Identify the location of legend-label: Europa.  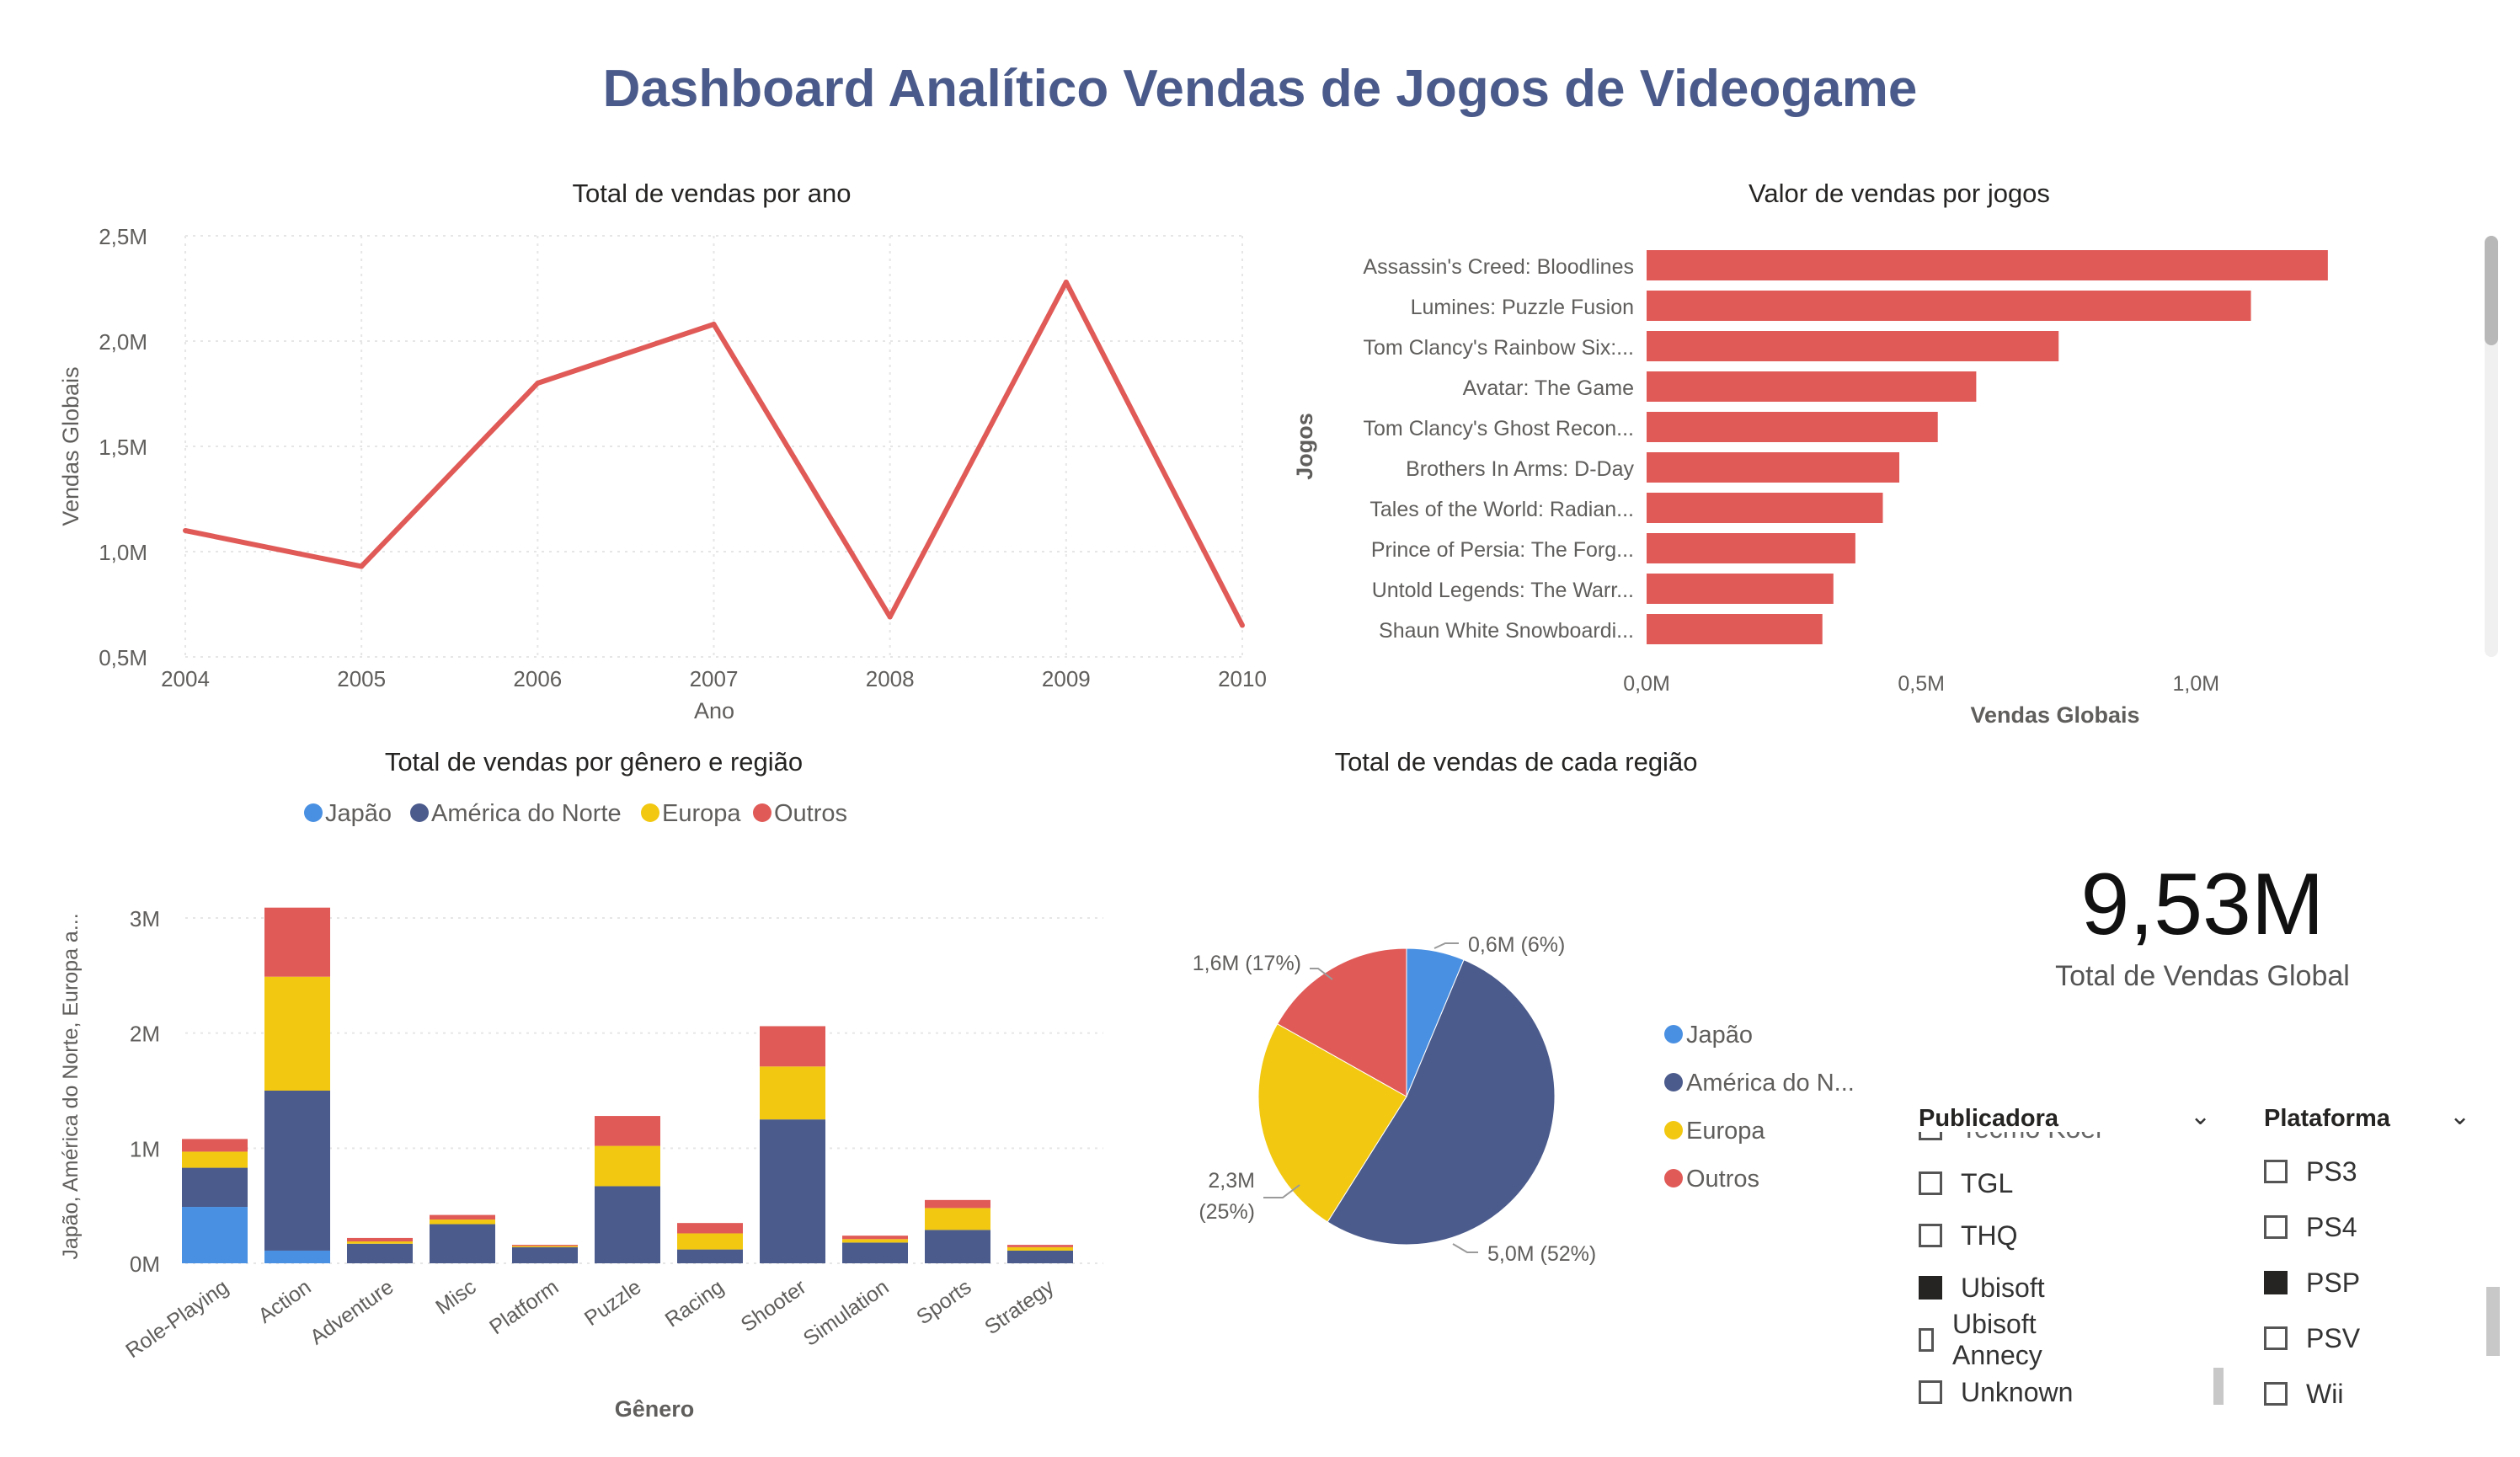
(1725, 1131).